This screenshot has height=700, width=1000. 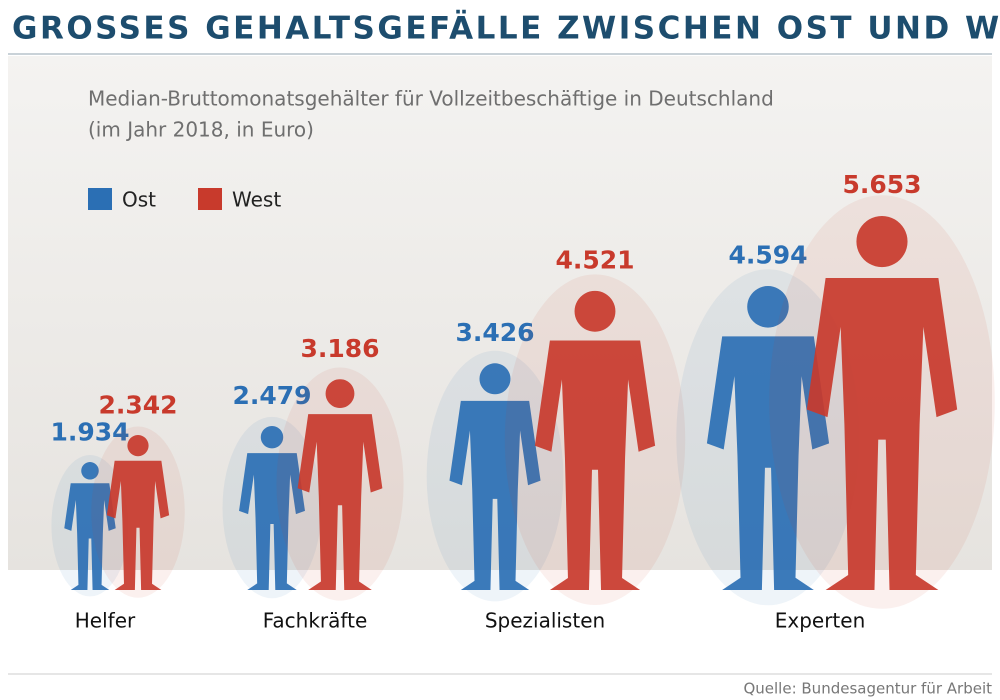 I want to click on legend-label: West, so click(x=256, y=200).